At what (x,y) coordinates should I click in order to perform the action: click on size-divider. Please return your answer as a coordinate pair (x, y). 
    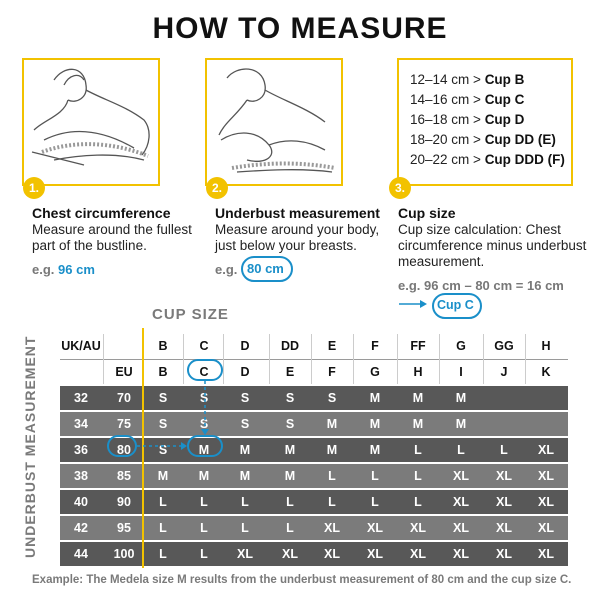
    Looking at the image, I should click on (143, 448).